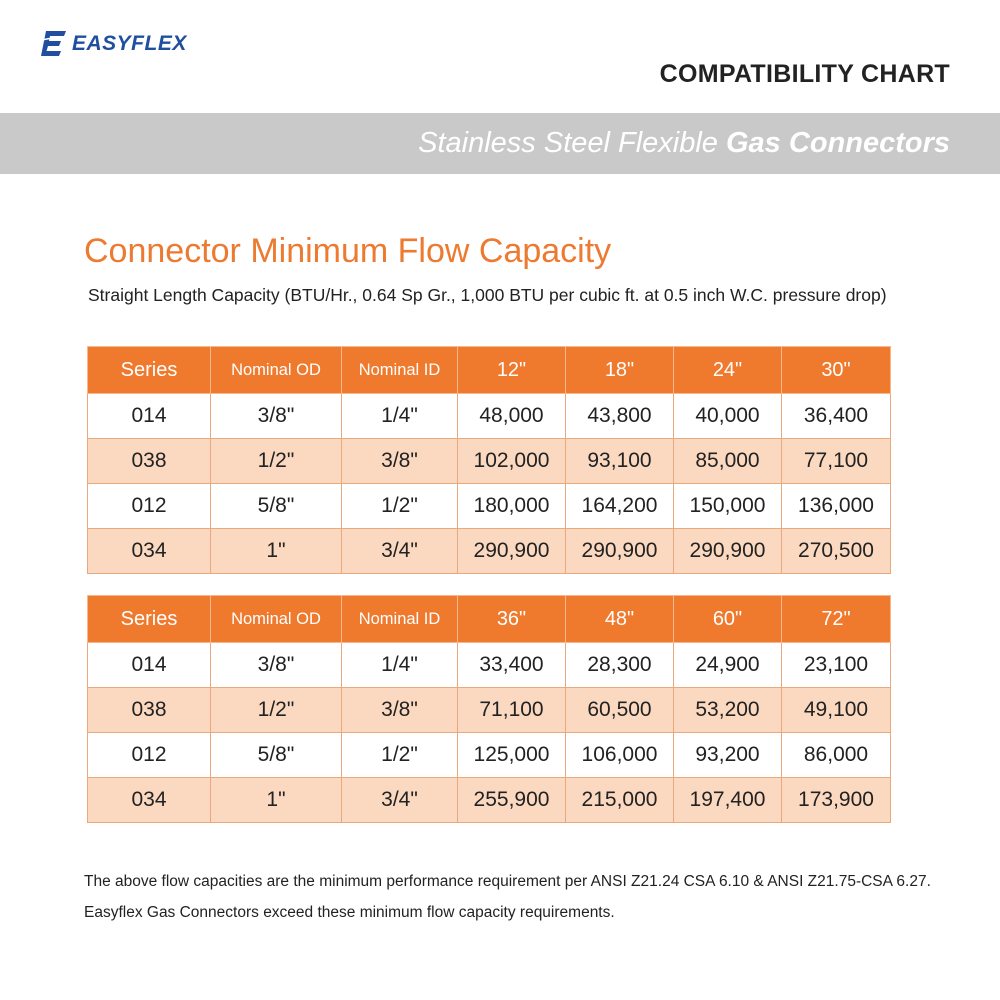 This screenshot has width=1000, height=1000. What do you see at coordinates (727, 755) in the screenshot?
I see `table-cell: 93,200` at bounding box center [727, 755].